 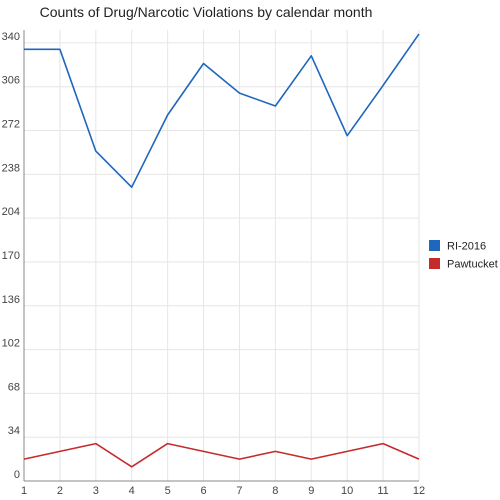 I want to click on x-tick-label: 1, so click(x=24, y=491).